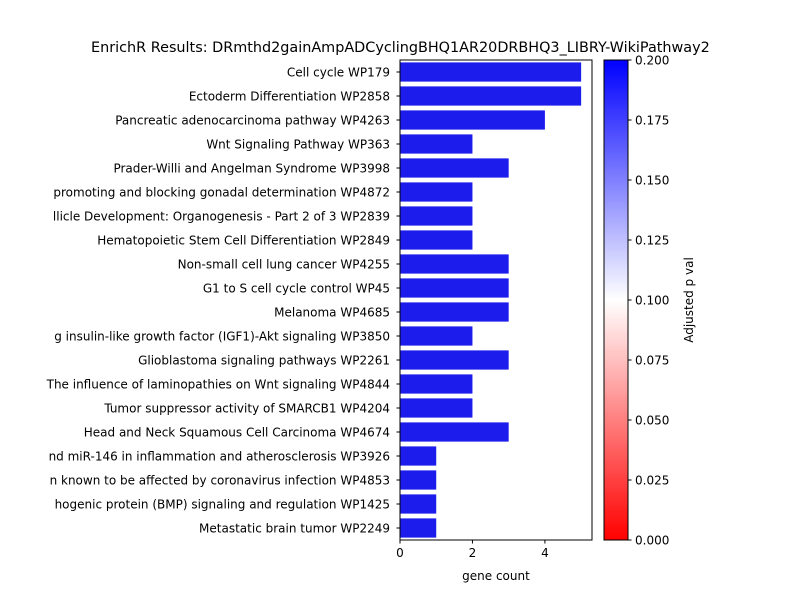 This screenshot has width=800, height=600. Describe the element at coordinates (400, 553) in the screenshot. I see `x-tick-label: 0` at that location.